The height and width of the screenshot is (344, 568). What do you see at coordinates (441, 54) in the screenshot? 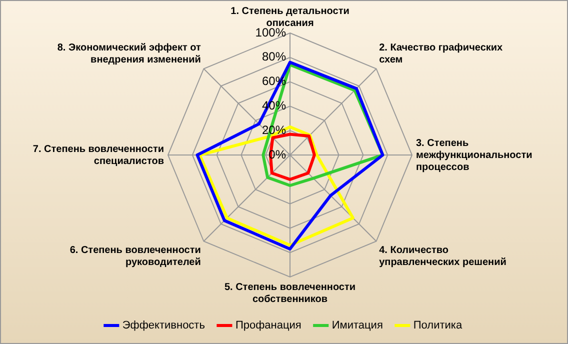
I see `spoke-label: 2. Качество графических схем` at bounding box center [441, 54].